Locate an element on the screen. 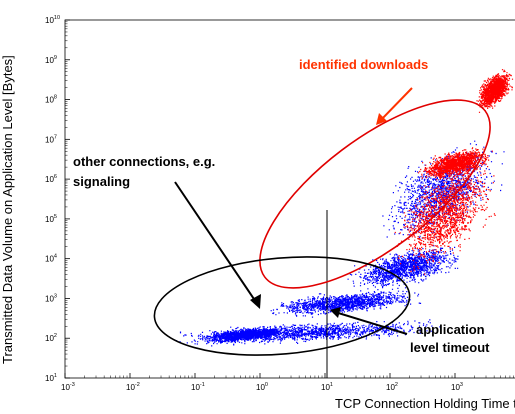  x-tick-label: 10⁻³ is located at coordinates (68, 387).